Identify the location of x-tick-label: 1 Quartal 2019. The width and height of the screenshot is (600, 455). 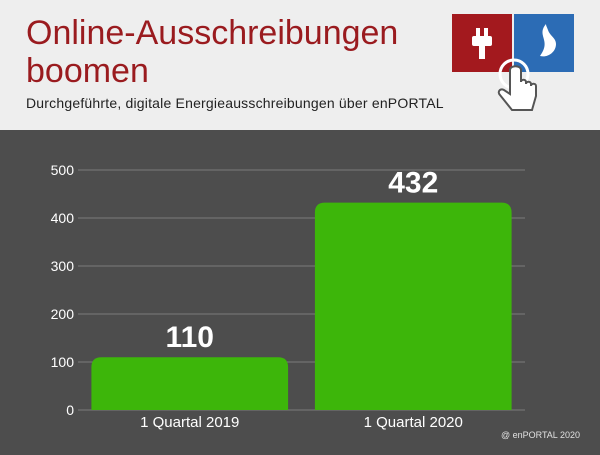
(189, 422).